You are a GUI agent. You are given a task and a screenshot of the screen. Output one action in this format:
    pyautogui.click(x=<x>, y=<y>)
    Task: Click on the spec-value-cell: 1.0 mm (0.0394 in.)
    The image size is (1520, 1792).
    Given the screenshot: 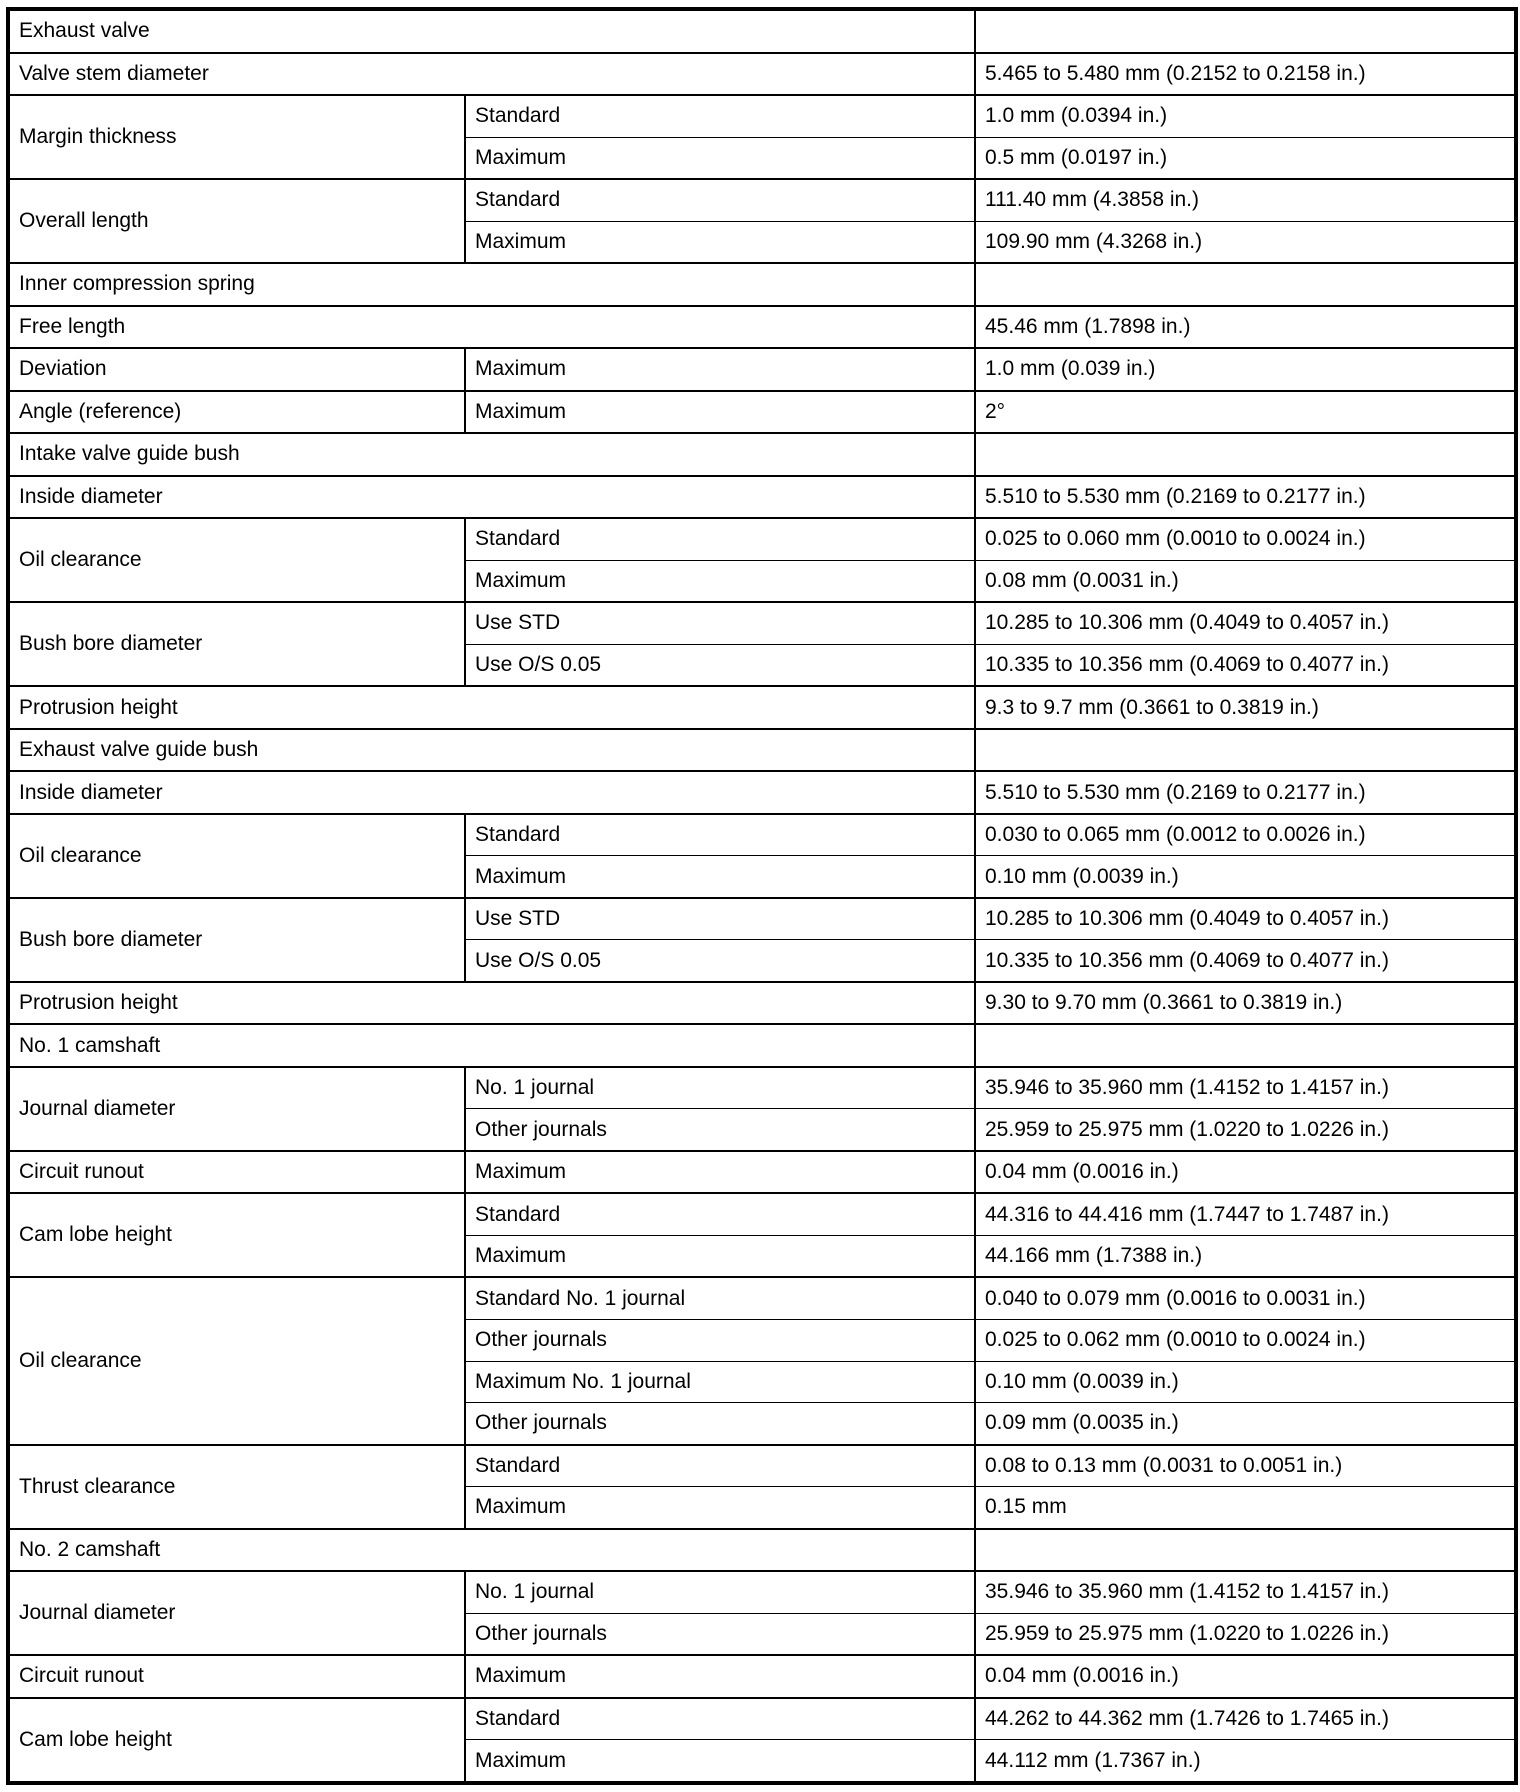 What is the action you would take?
    pyautogui.click(x=1245, y=116)
    